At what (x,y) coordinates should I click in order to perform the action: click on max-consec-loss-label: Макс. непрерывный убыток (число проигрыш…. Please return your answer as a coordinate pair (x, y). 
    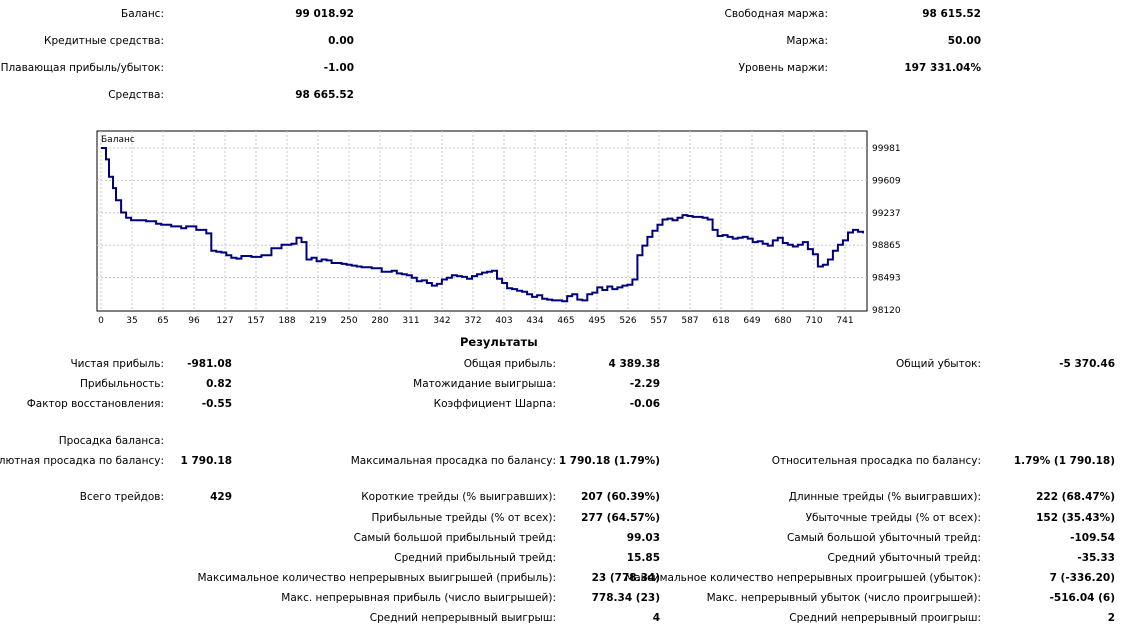
    Looking at the image, I should click on (843, 598).